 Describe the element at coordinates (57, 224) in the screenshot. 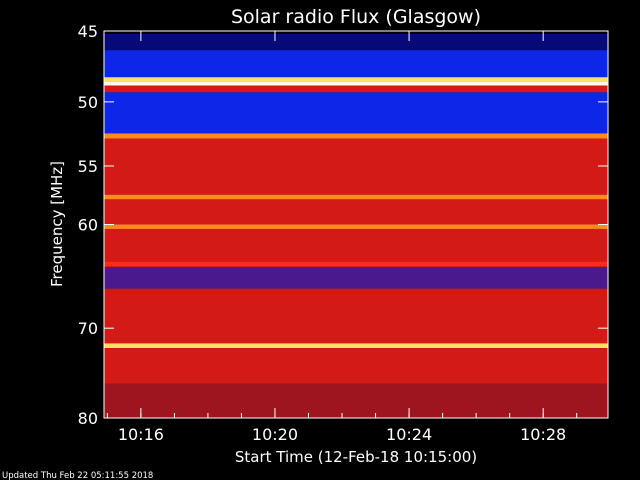

I see `y-axis-label: Frequency [MHz]` at that location.